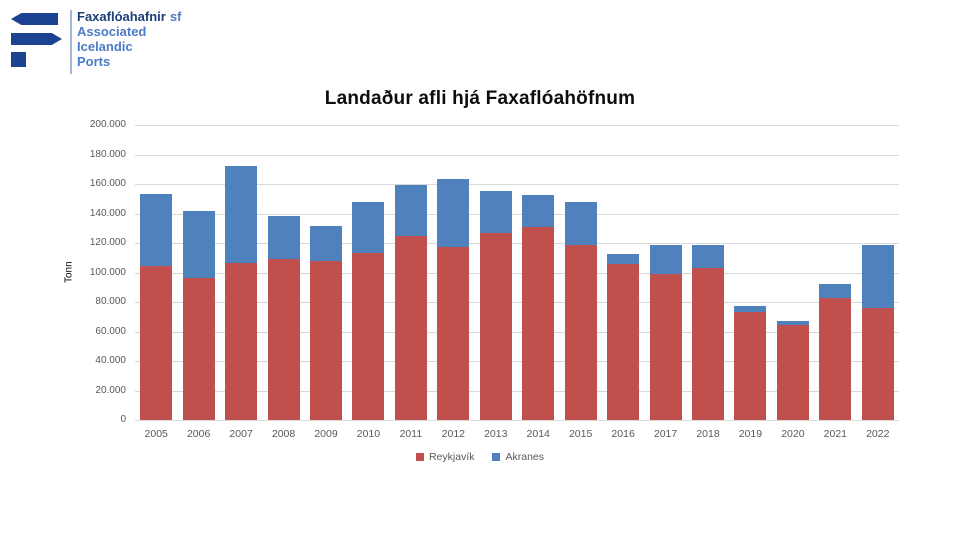 The height and width of the screenshot is (540, 960). Describe the element at coordinates (326, 434) in the screenshot. I see `x-axis-tick-label: 2009` at that location.